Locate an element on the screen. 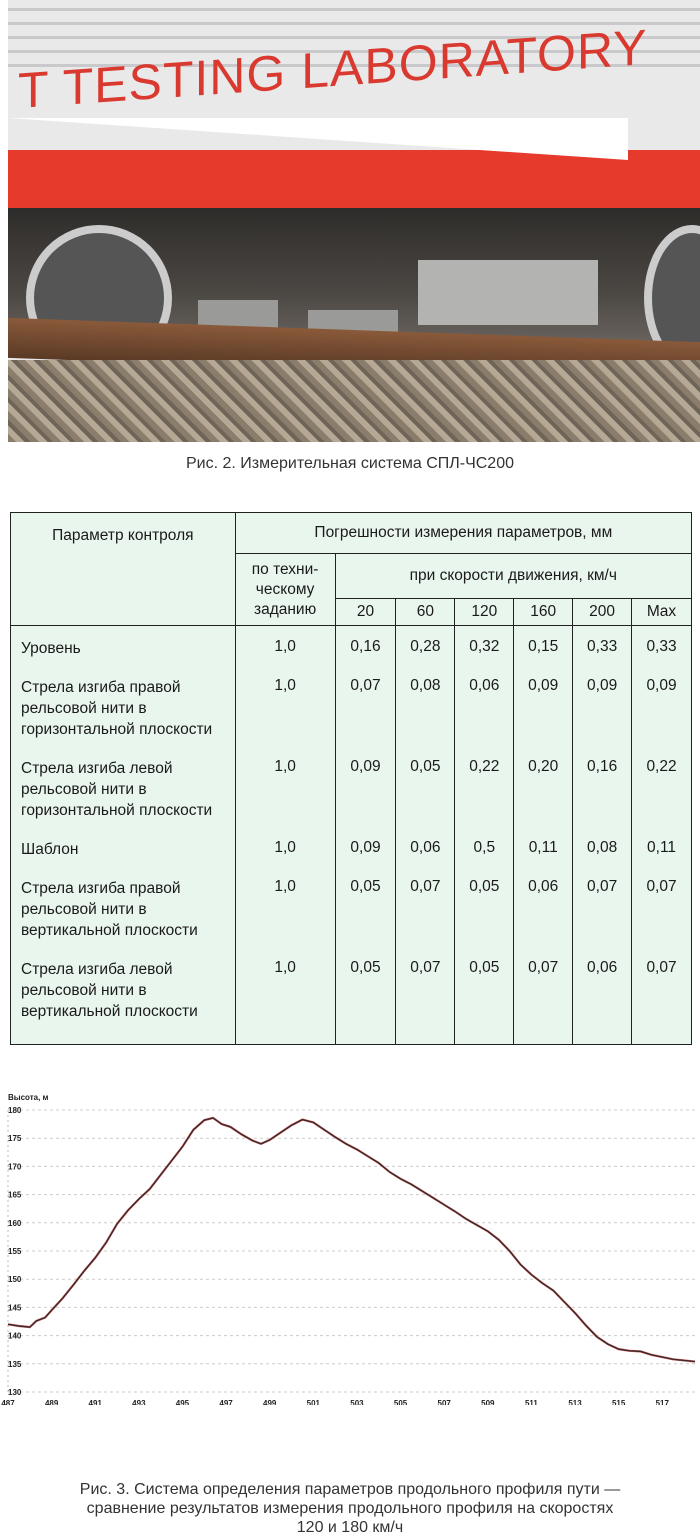 This screenshot has height=1538, width=700. parameter-name: Уровень is located at coordinates (123, 645).